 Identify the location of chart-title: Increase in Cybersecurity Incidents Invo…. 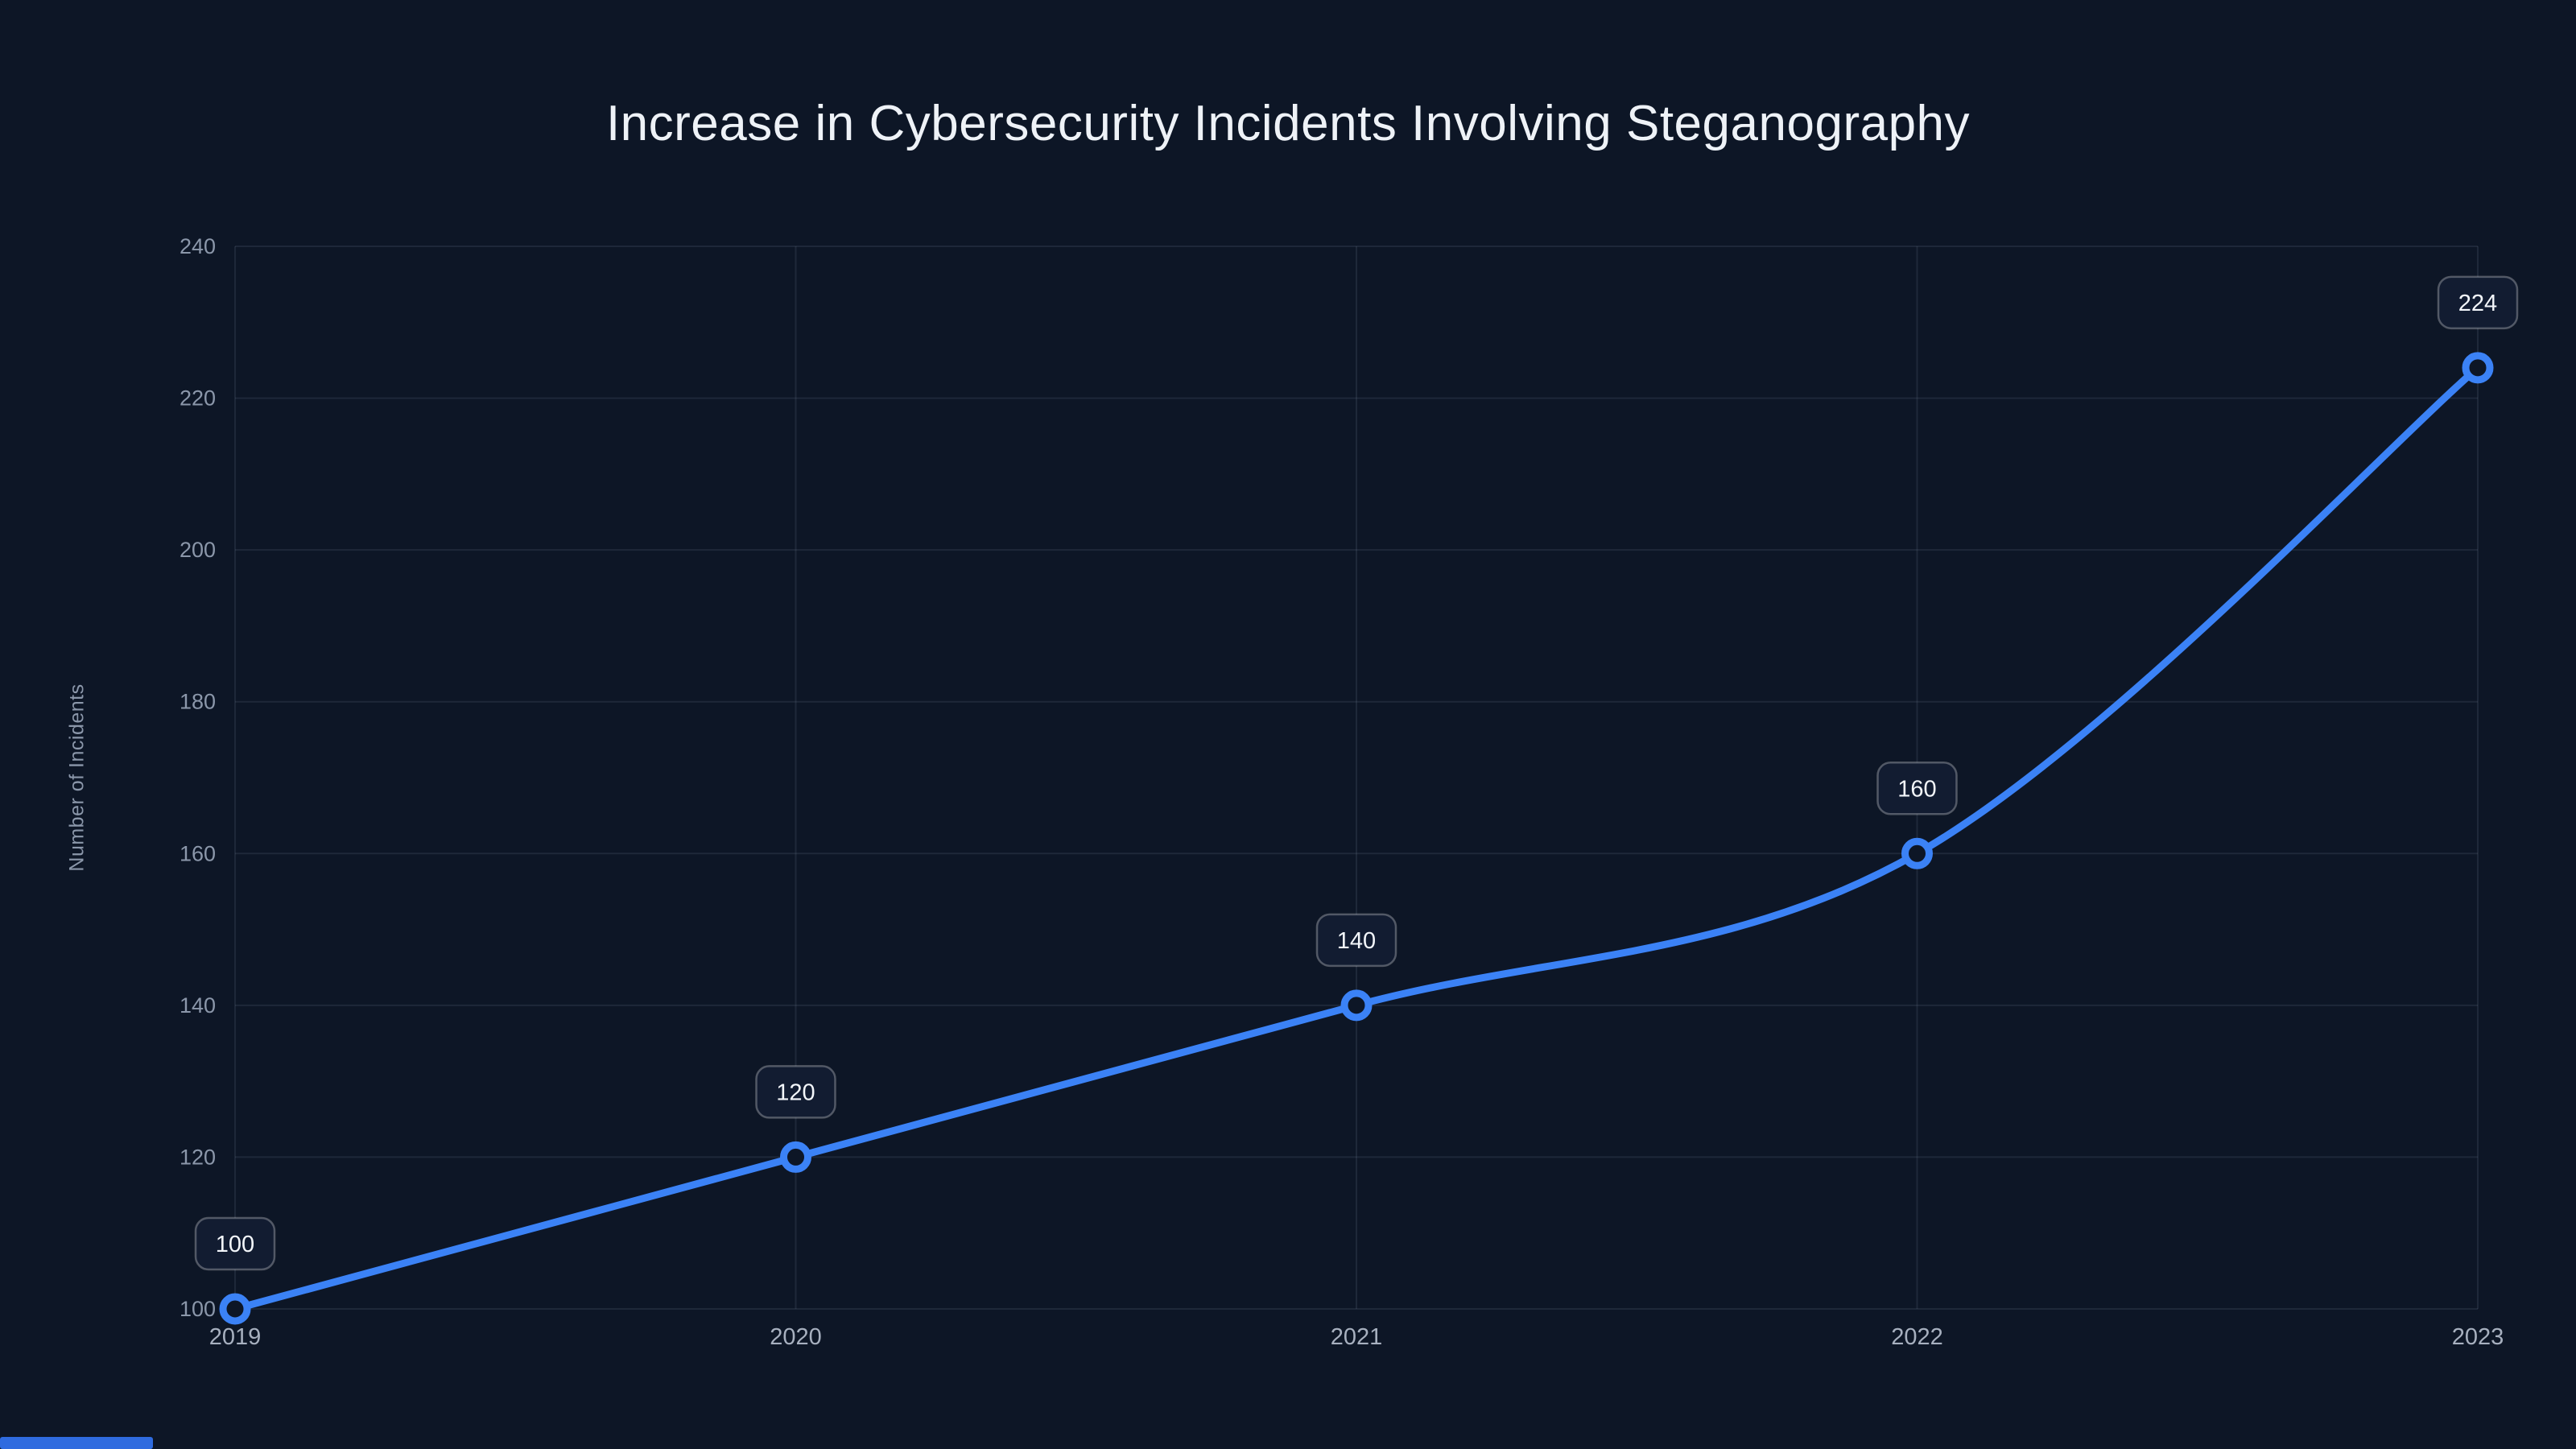
(1288, 123).